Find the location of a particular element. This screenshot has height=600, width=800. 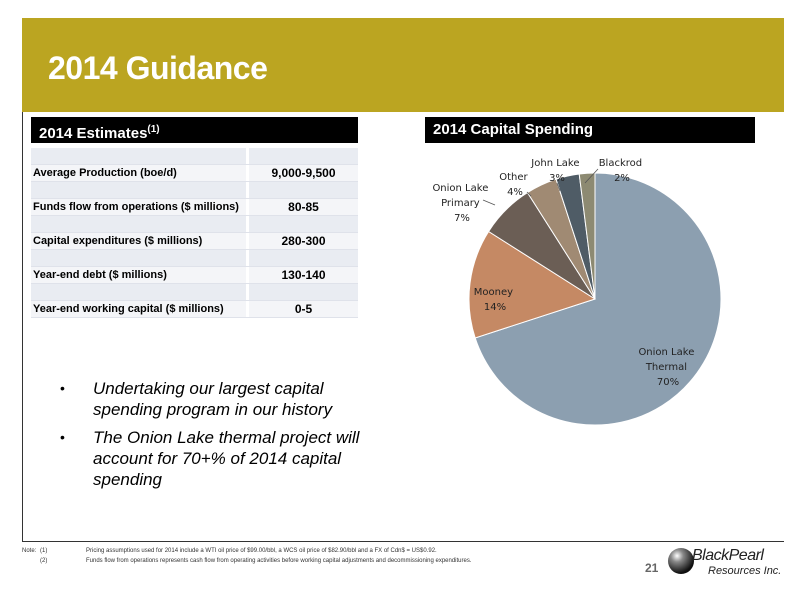

pie-slices is located at coordinates (595, 299).